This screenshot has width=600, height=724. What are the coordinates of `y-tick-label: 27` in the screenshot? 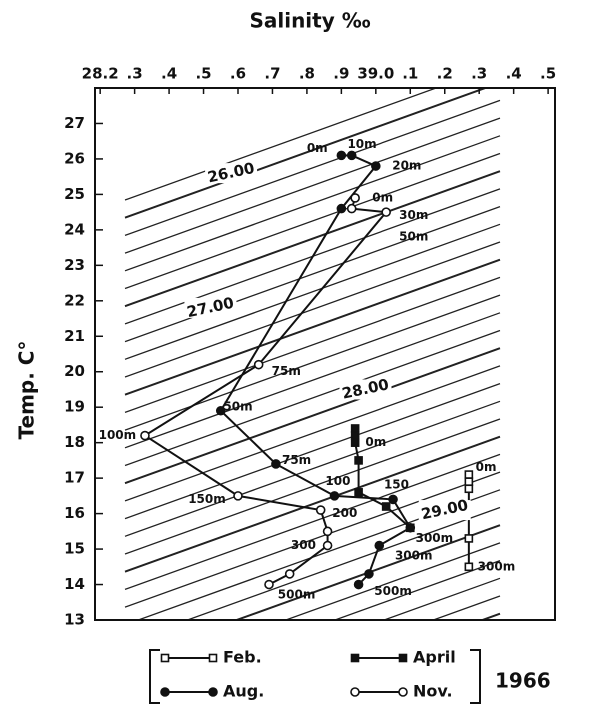 It's located at (74, 123).